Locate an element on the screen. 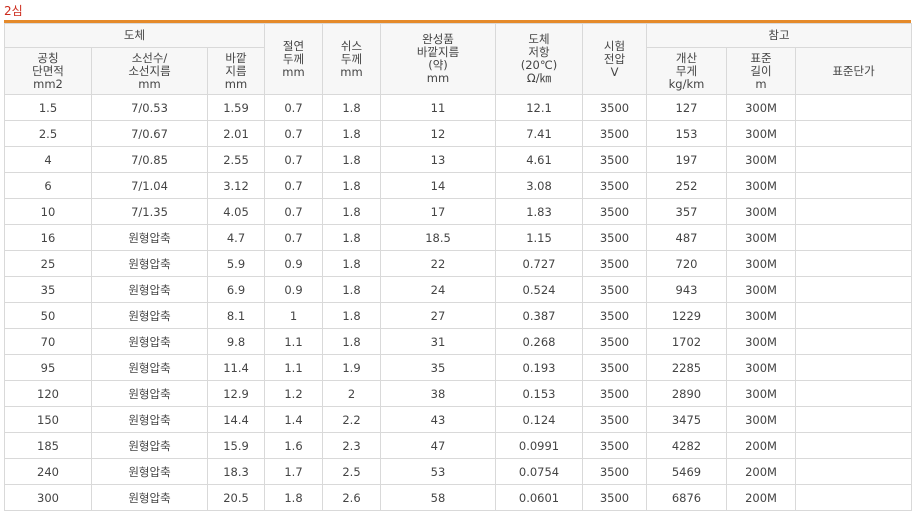 Image resolution: width=914 pixels, height=515 pixels. cell-finished-od: 35 is located at coordinates (438, 367).